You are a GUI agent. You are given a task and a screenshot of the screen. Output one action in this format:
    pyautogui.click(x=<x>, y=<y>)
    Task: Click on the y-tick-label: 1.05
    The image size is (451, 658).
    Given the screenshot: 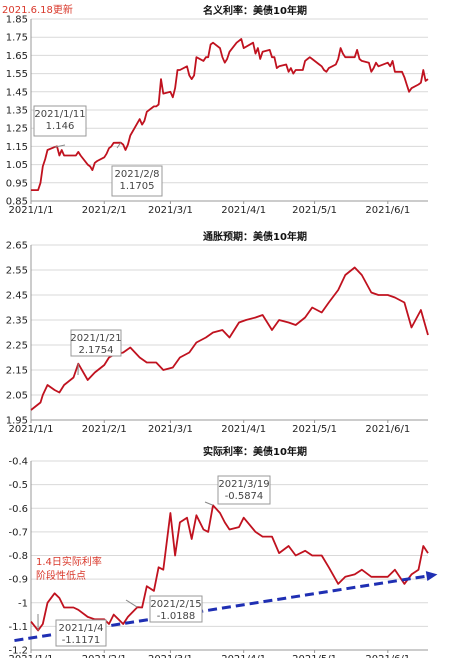 What is the action you would take?
    pyautogui.click(x=17, y=165)
    